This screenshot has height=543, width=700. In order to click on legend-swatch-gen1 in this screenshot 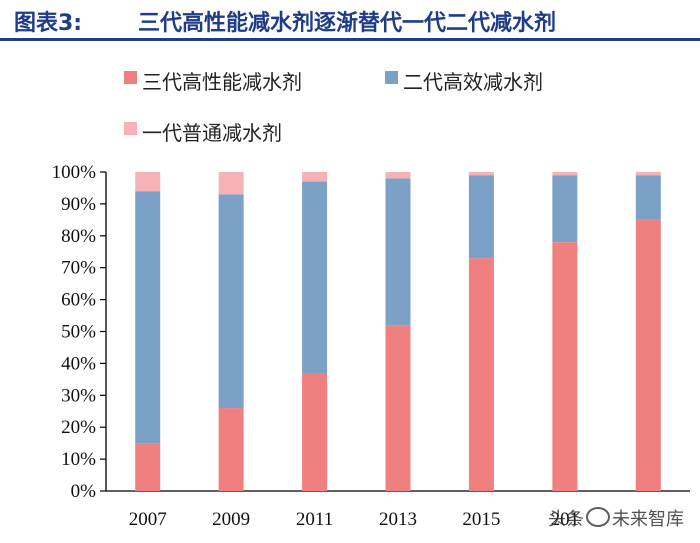, I will do `click(130, 128)`.